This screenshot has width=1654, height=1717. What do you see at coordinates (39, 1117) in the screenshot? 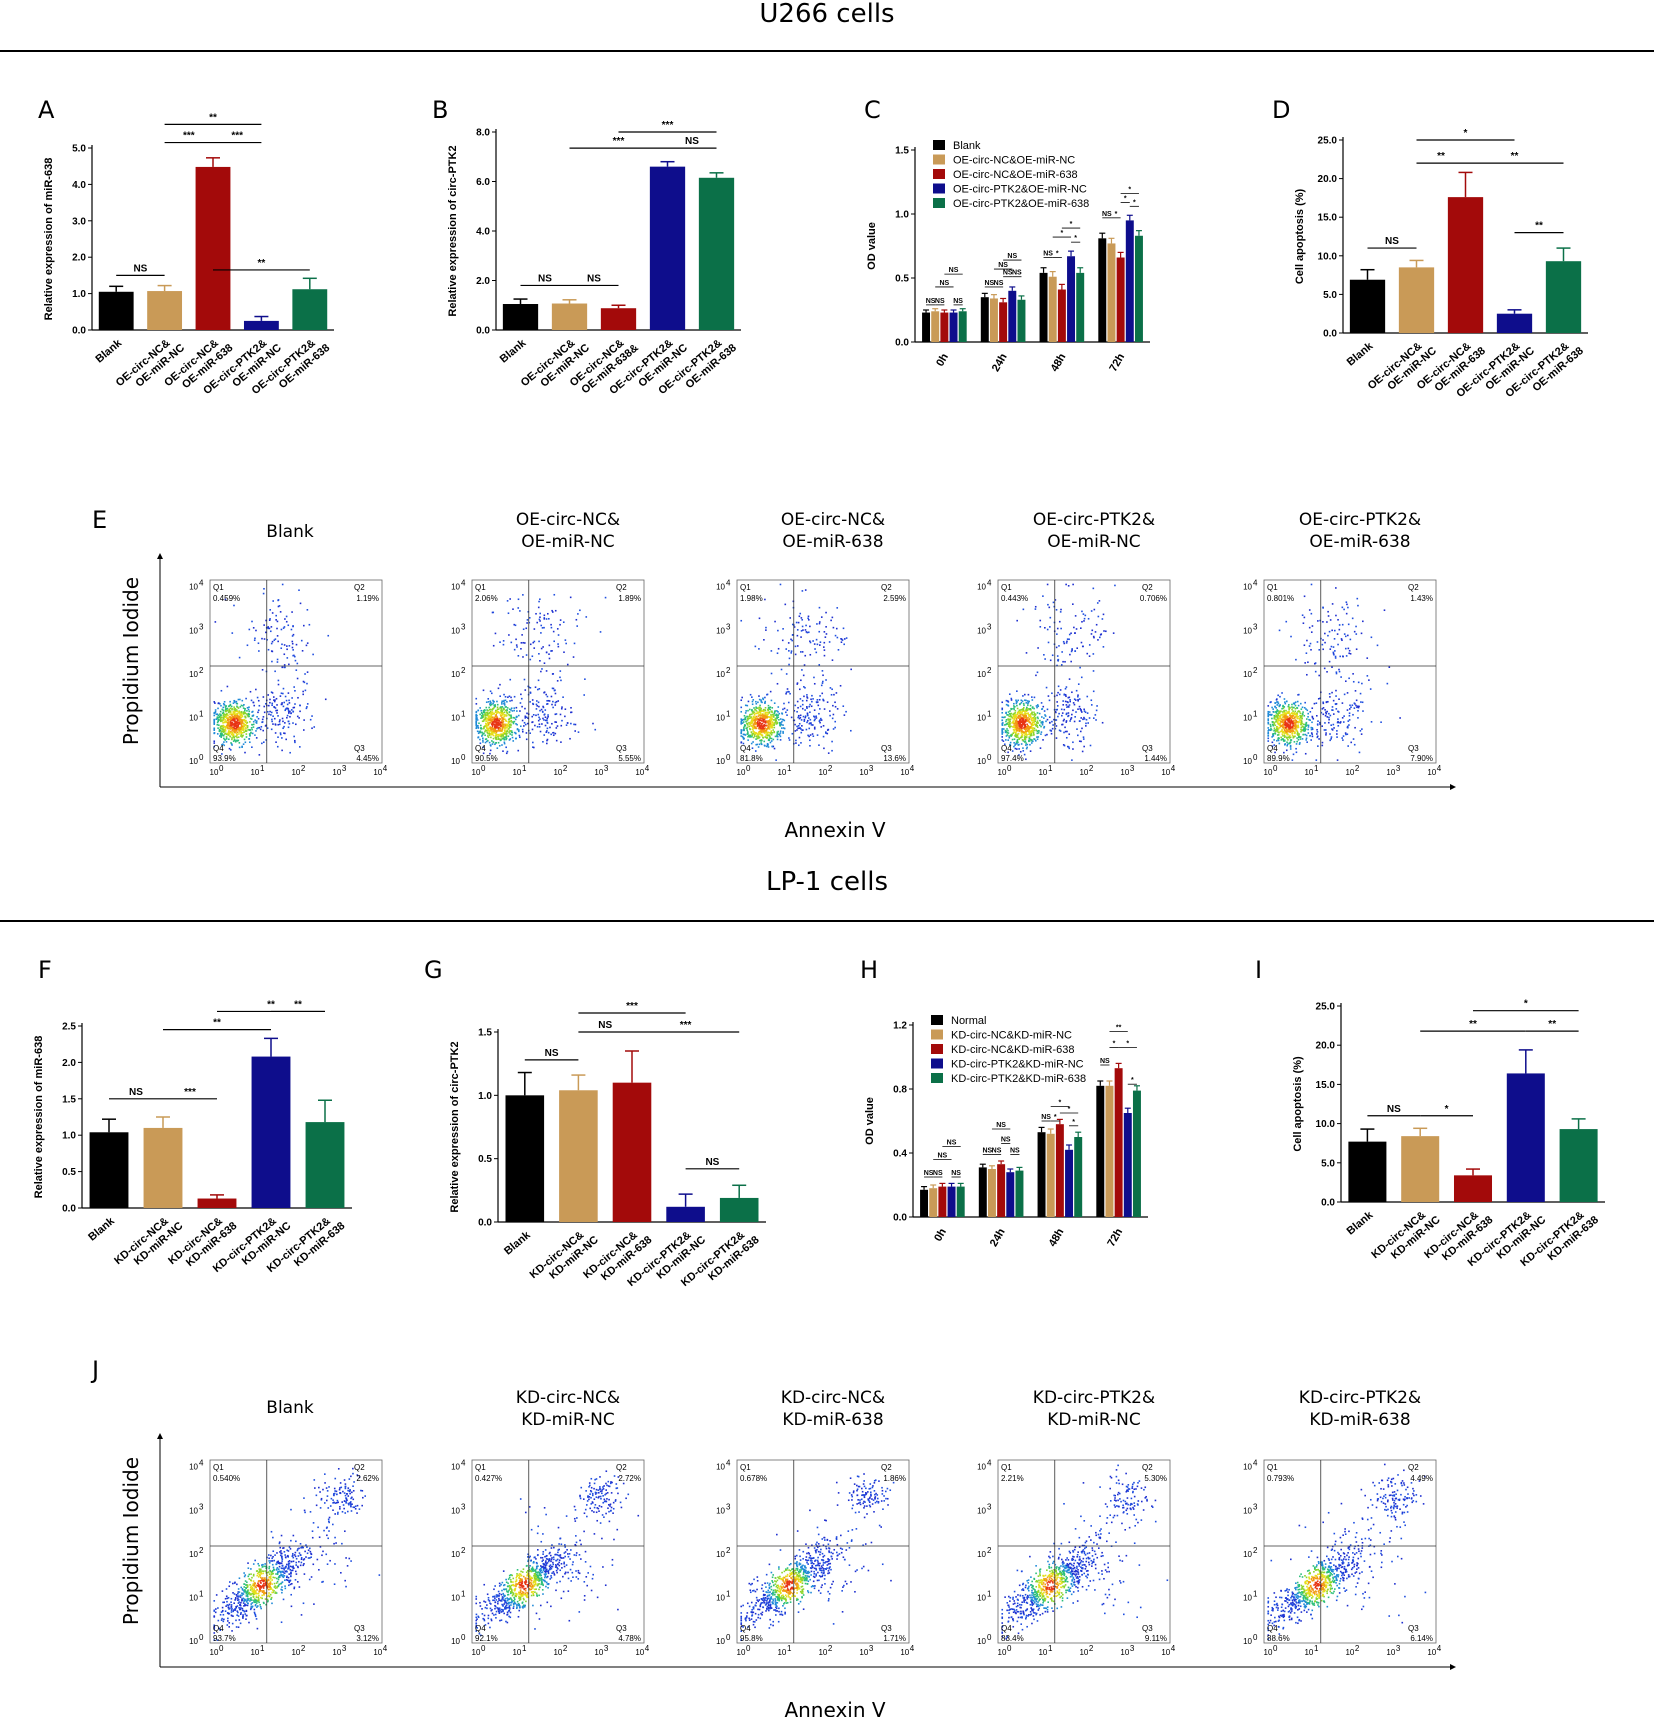
I see `y-axis-label: Relative expression of miR-638` at bounding box center [39, 1117].